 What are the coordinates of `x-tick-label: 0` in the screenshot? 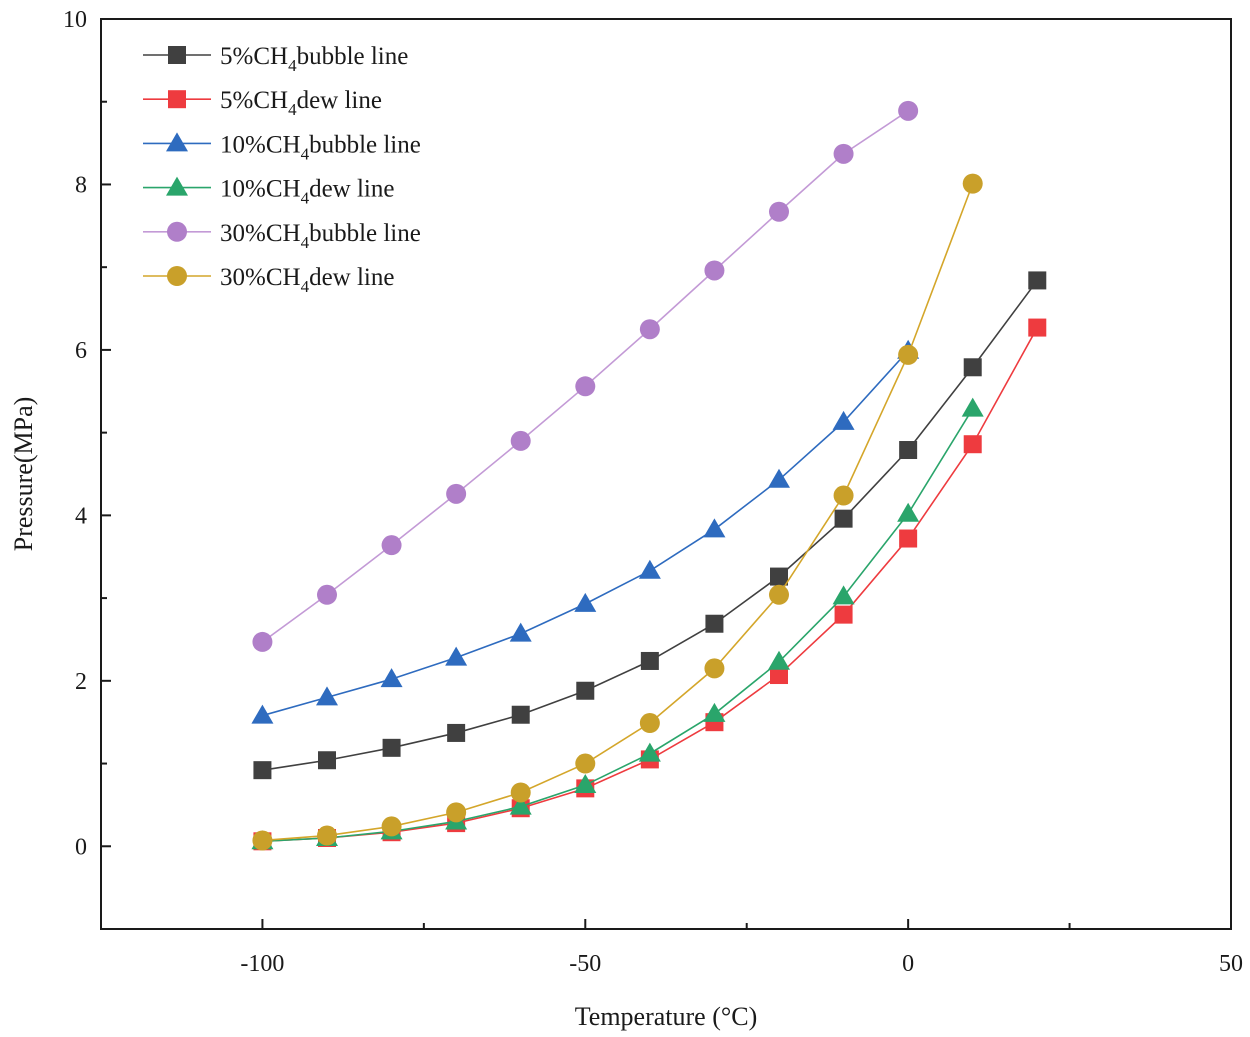 It's located at (908, 964).